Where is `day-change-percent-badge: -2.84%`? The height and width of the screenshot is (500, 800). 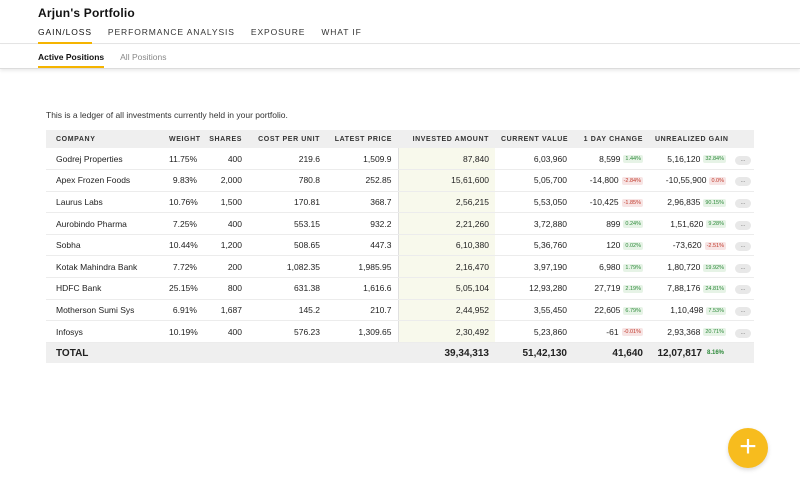
day-change-percent-badge: -2.84% is located at coordinates (632, 181).